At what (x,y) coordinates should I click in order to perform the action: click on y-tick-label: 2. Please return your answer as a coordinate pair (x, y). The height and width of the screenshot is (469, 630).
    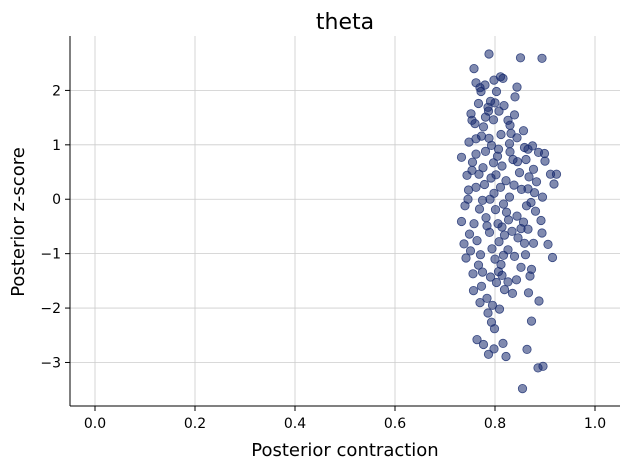
    Looking at the image, I should click on (56, 91).